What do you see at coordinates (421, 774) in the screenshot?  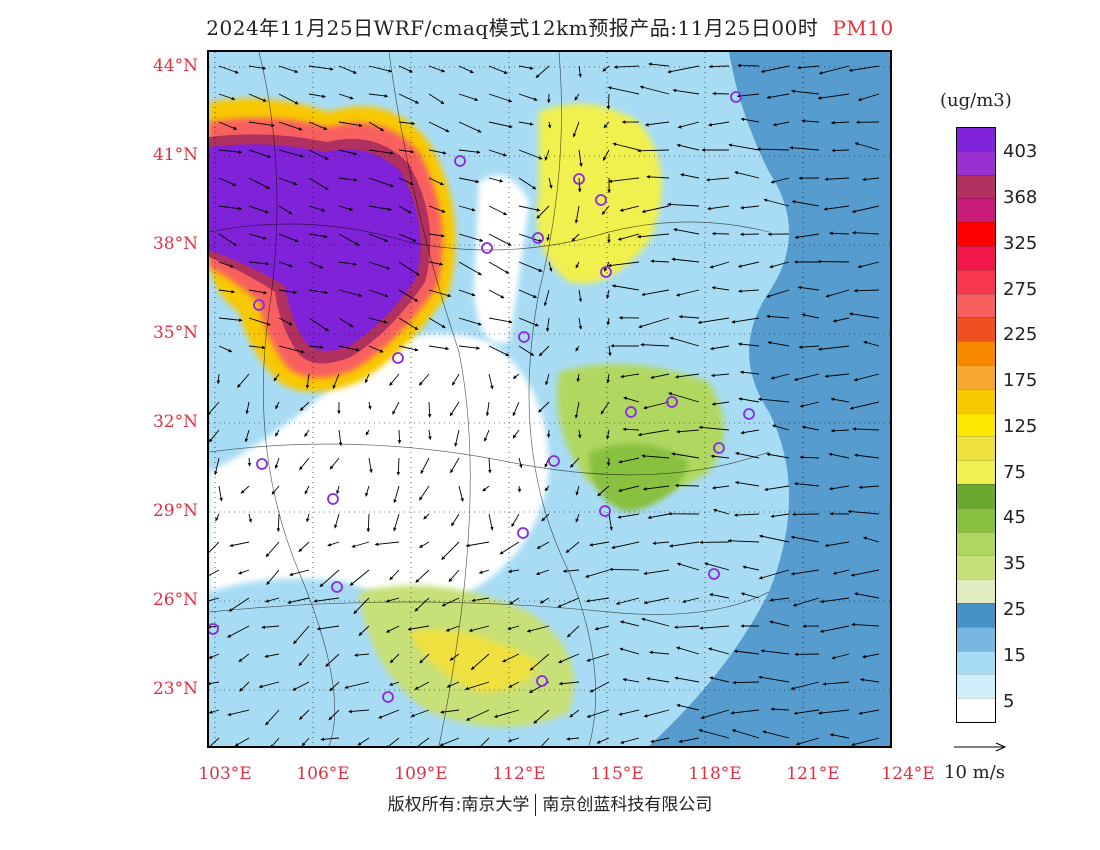 I see `lon-label-109: 109°E` at bounding box center [421, 774].